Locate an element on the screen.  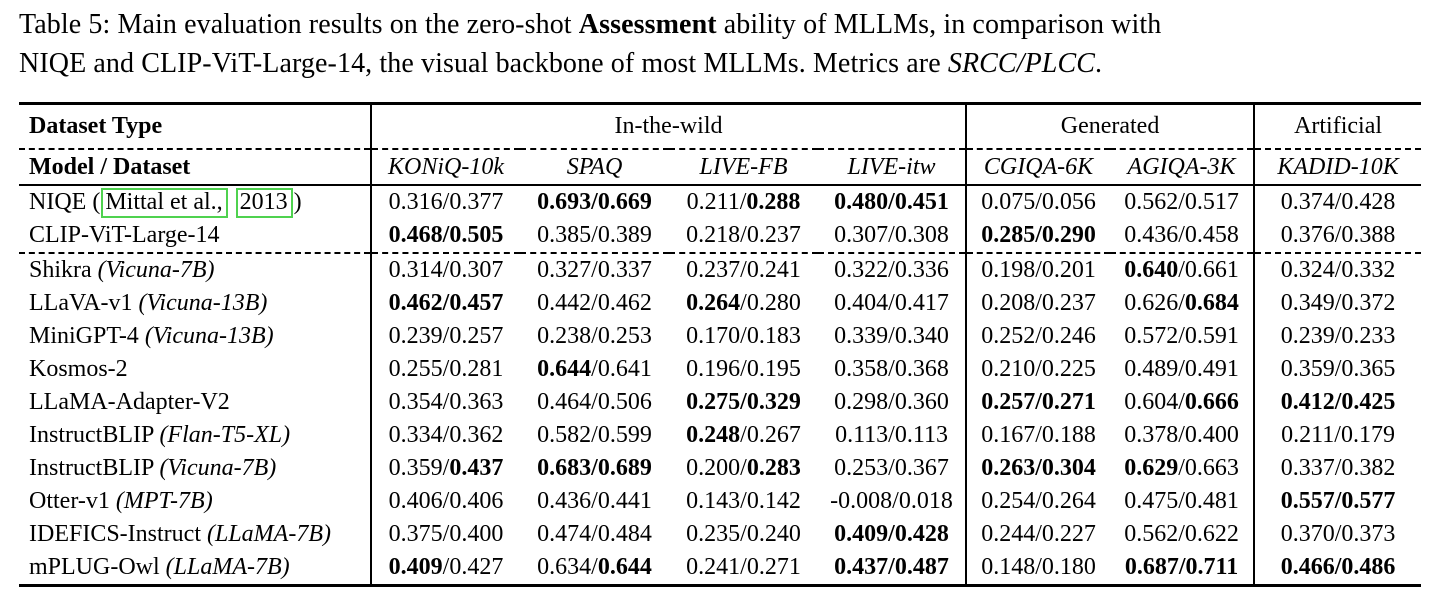
plcc-value: 0.491 is located at coordinates (1211, 369).